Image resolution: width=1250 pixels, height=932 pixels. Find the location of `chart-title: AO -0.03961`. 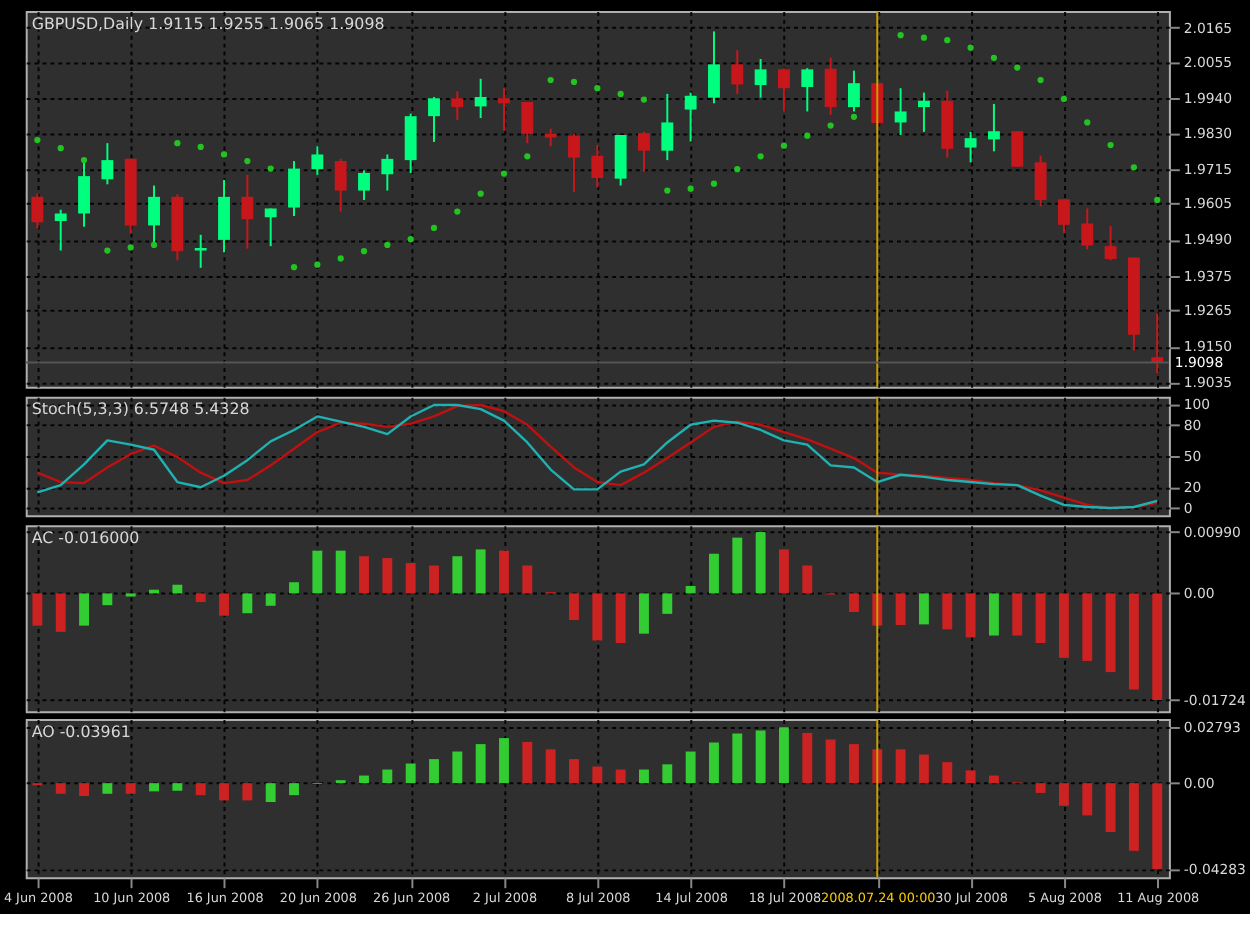

chart-title: AO -0.03961 is located at coordinates (81, 731).